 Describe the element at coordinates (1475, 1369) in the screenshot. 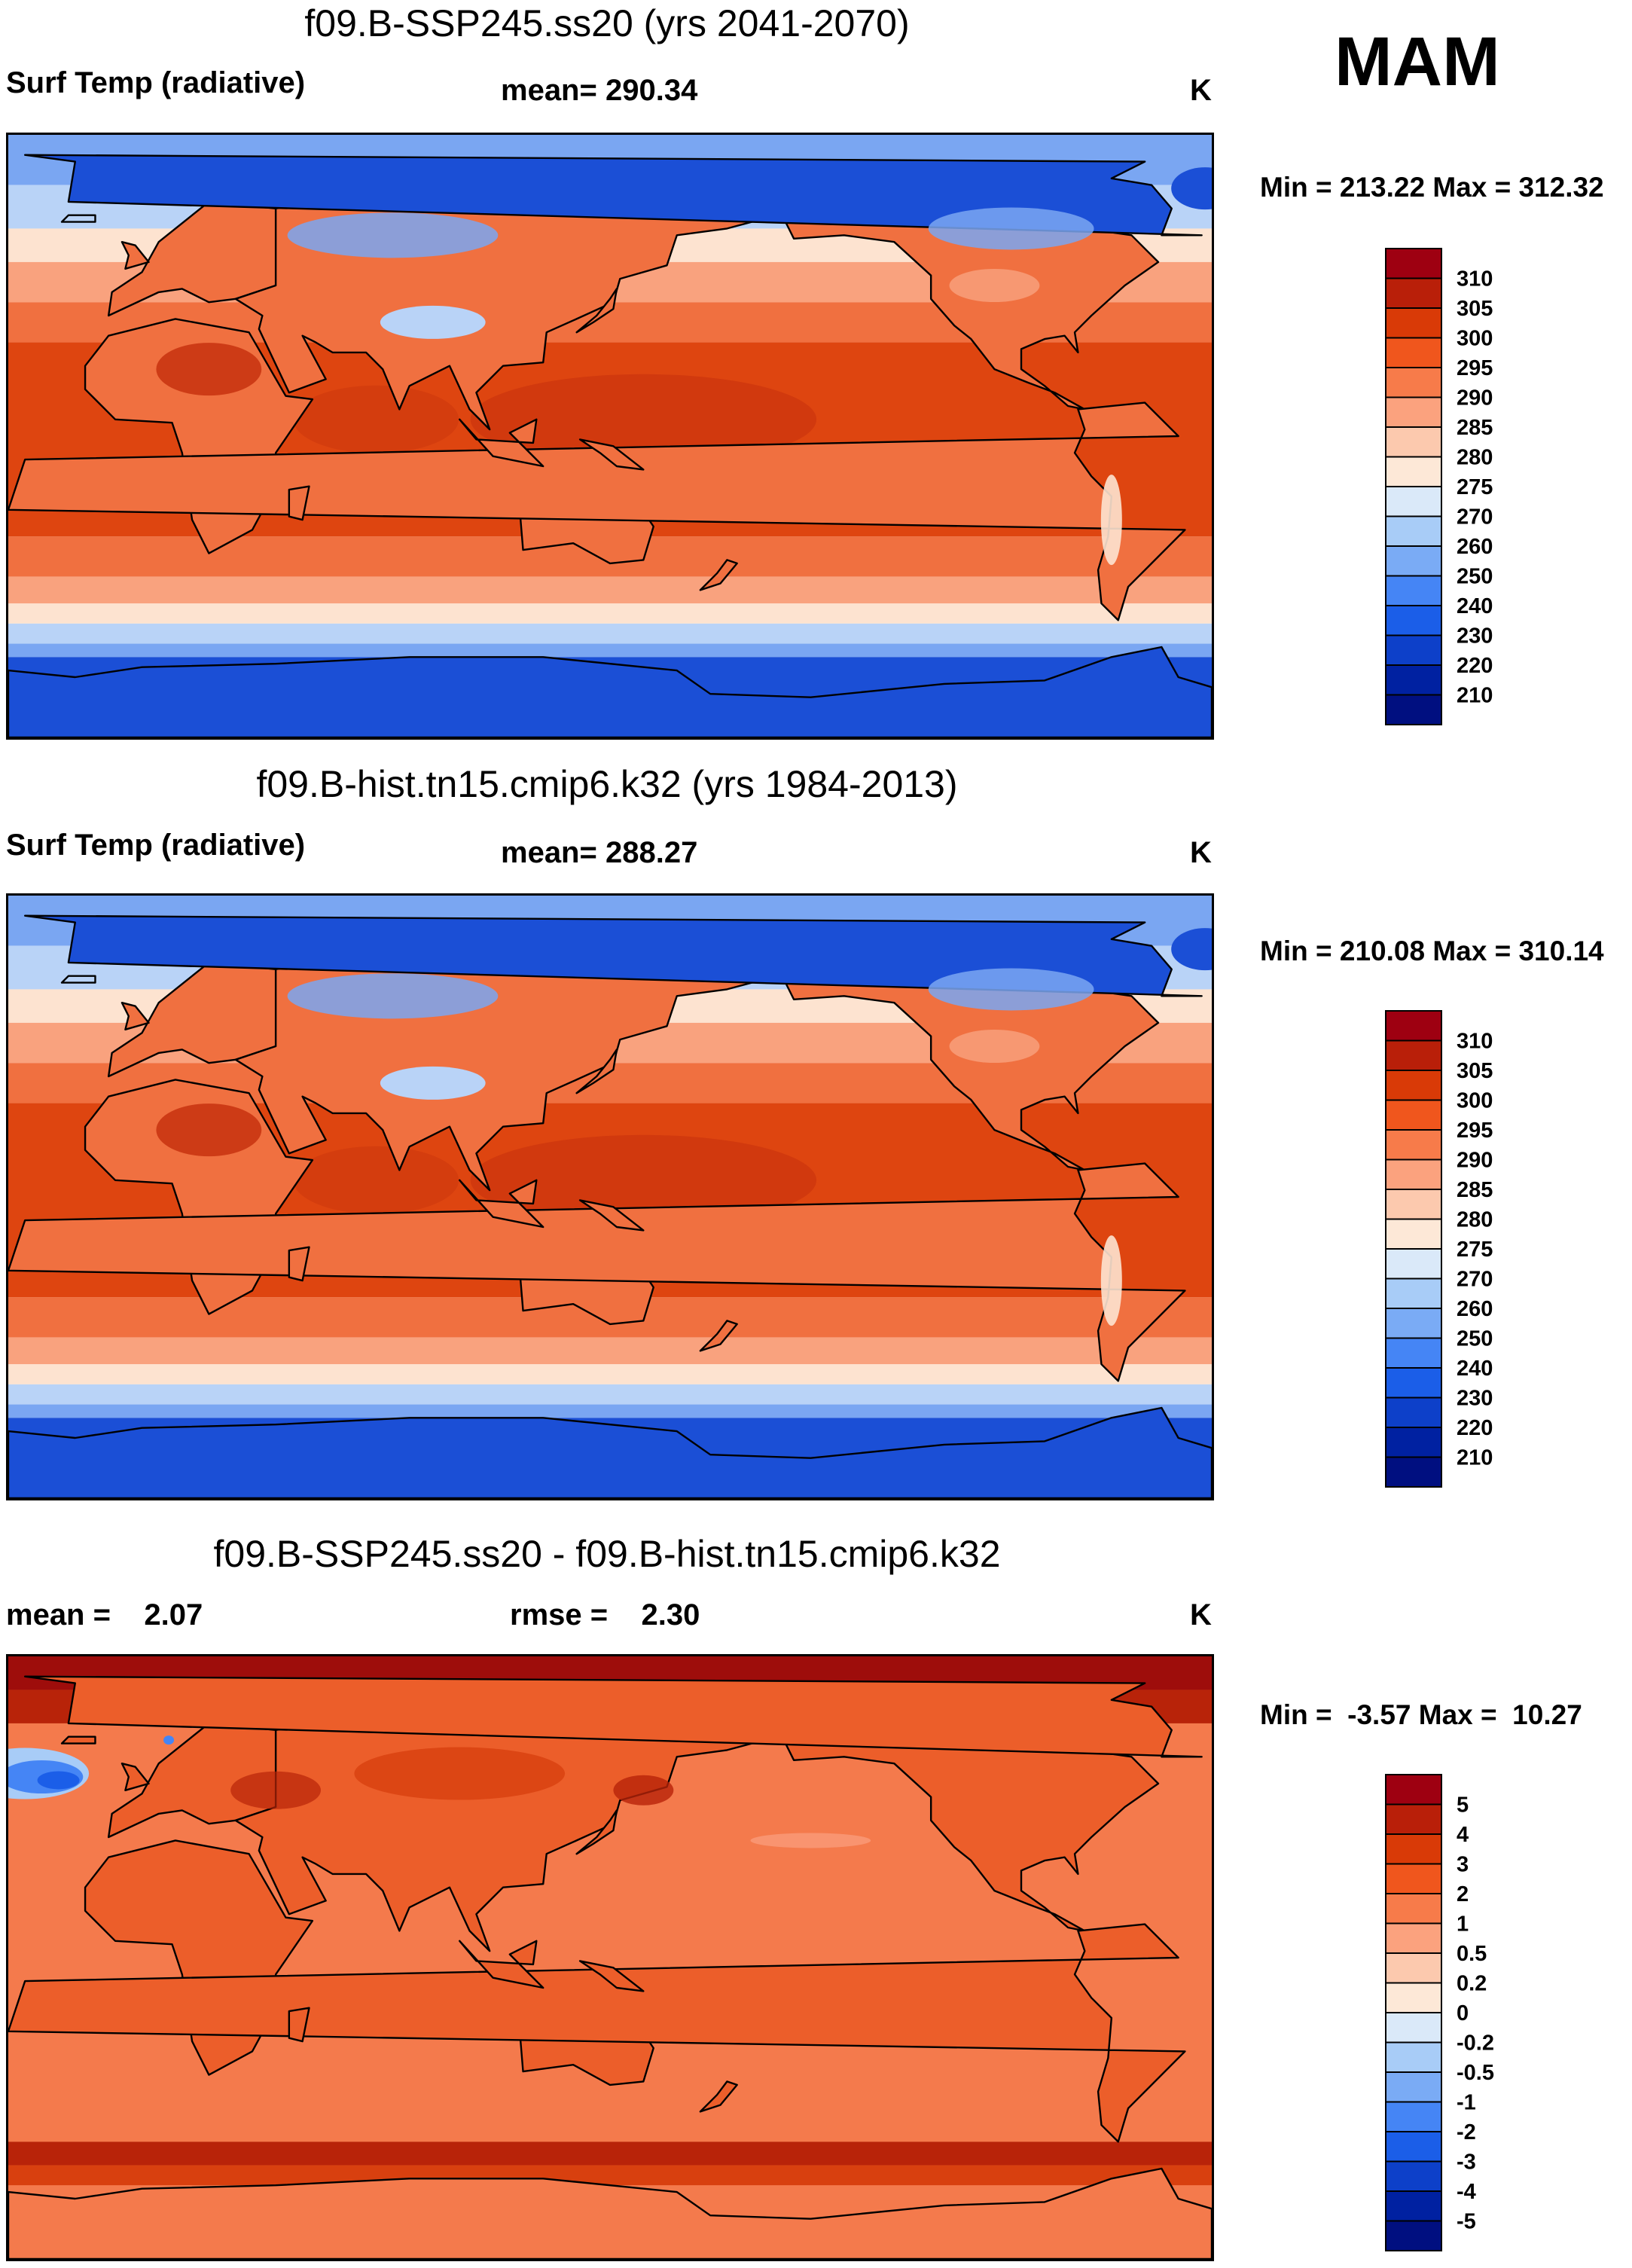

I see `colorbar-label: 240` at that location.